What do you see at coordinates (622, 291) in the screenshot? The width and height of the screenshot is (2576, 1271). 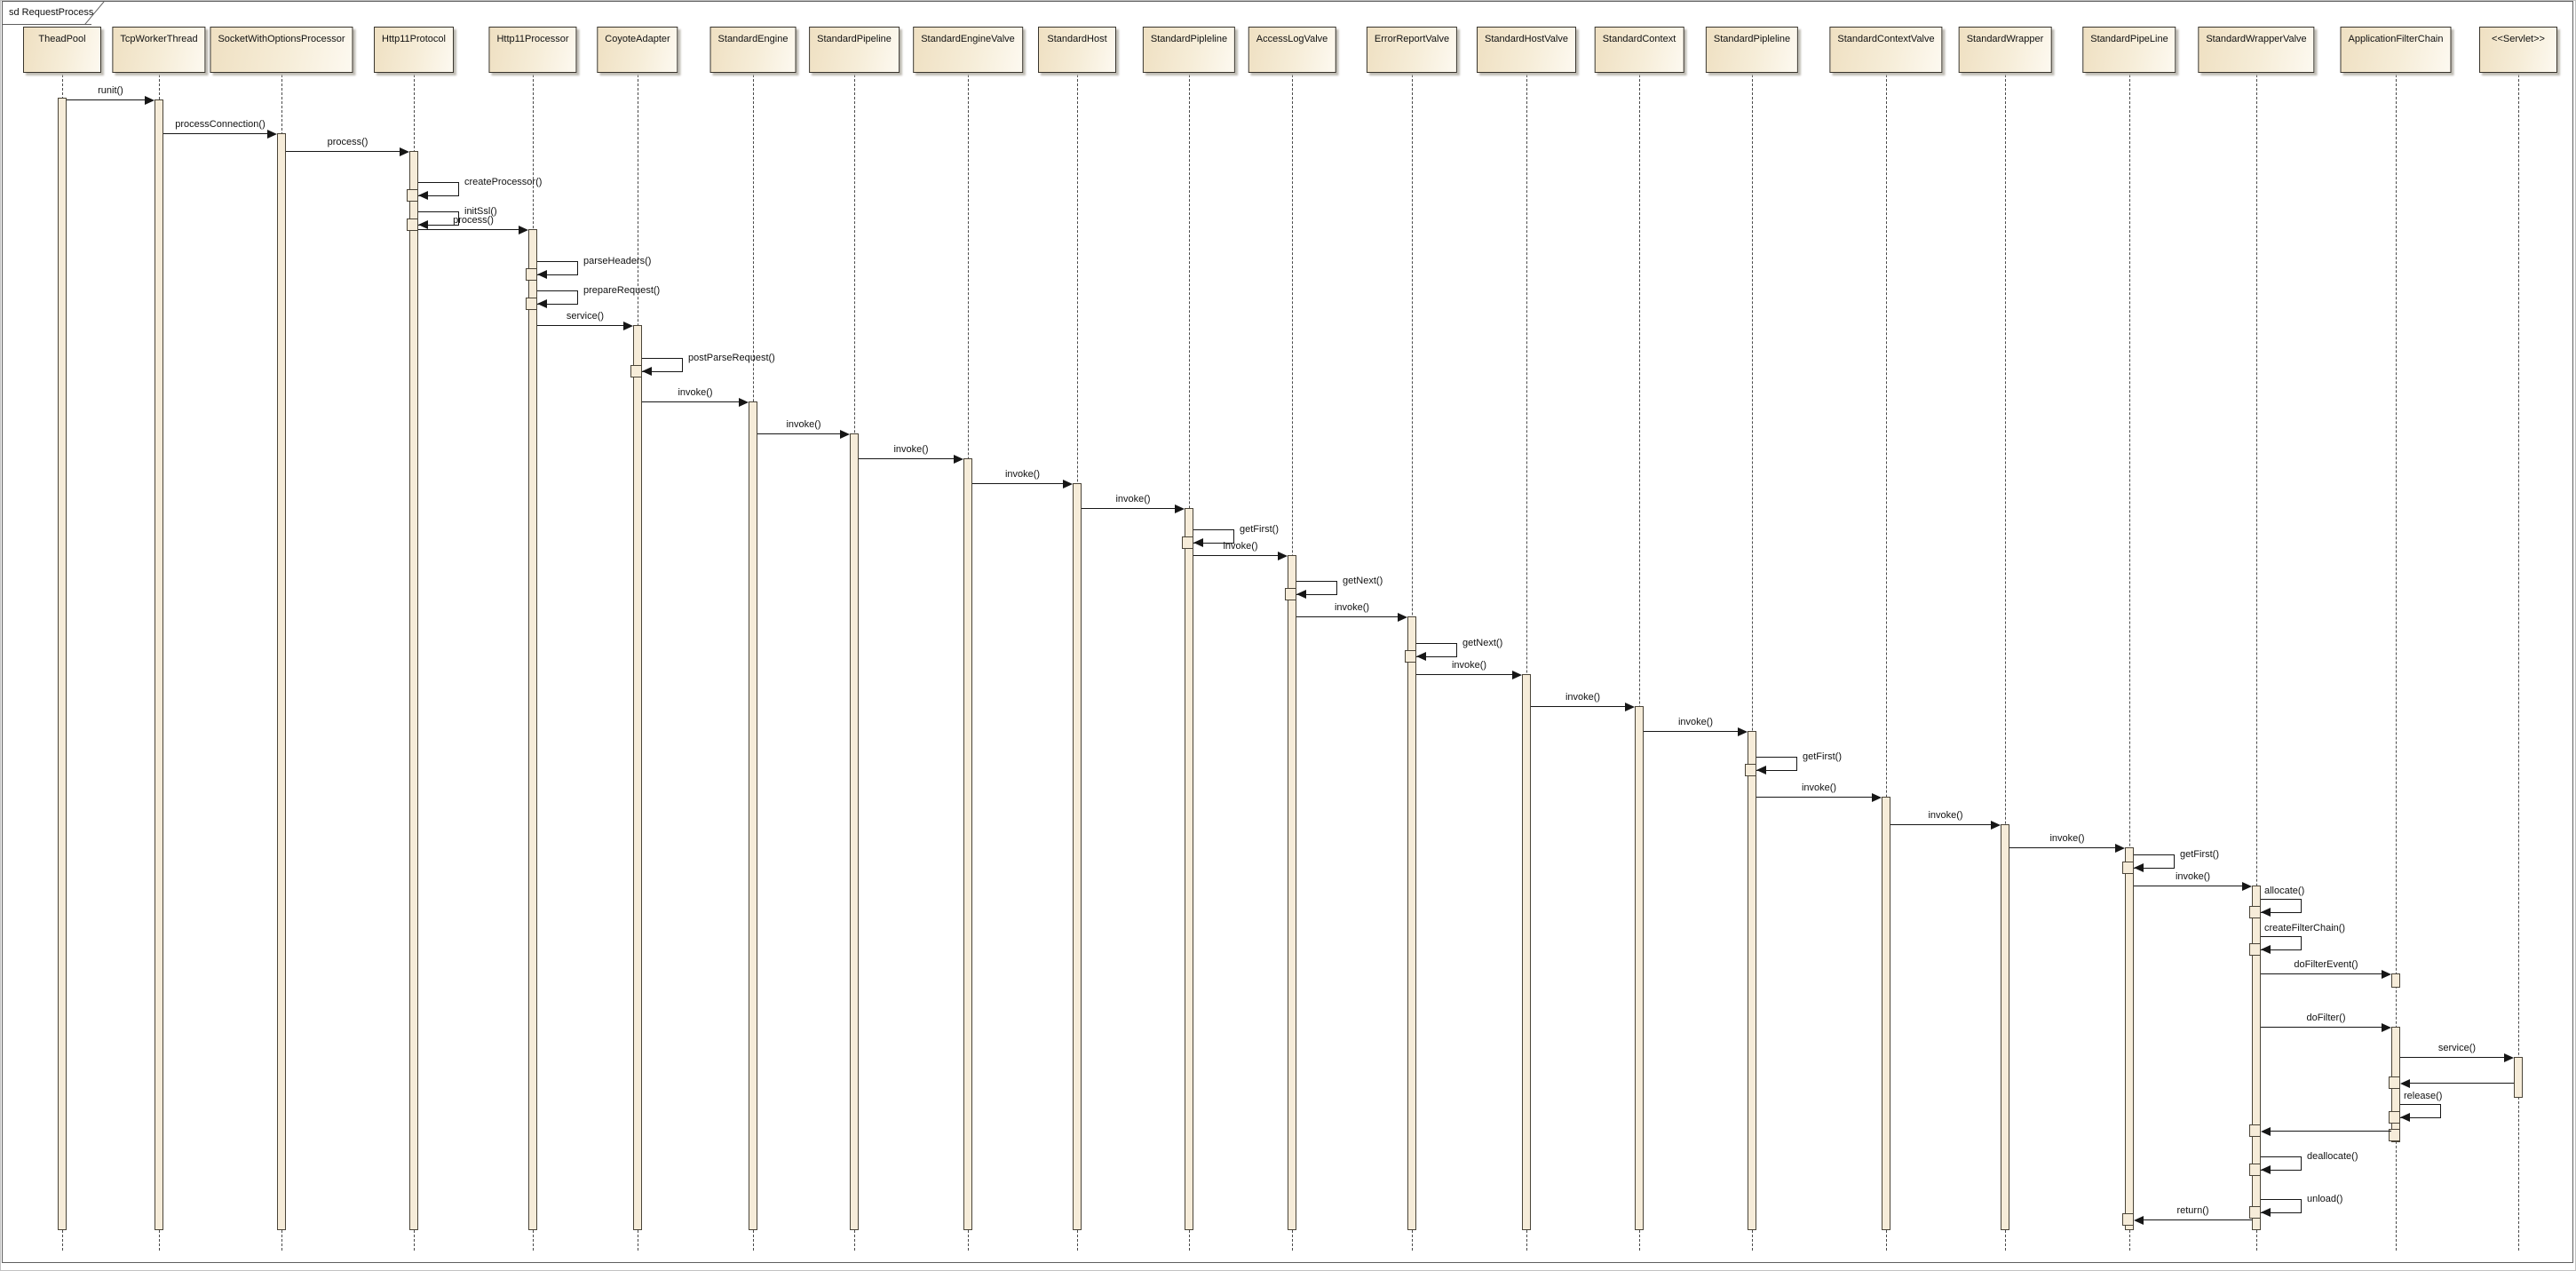 I see `message-label: prepareRequest()` at bounding box center [622, 291].